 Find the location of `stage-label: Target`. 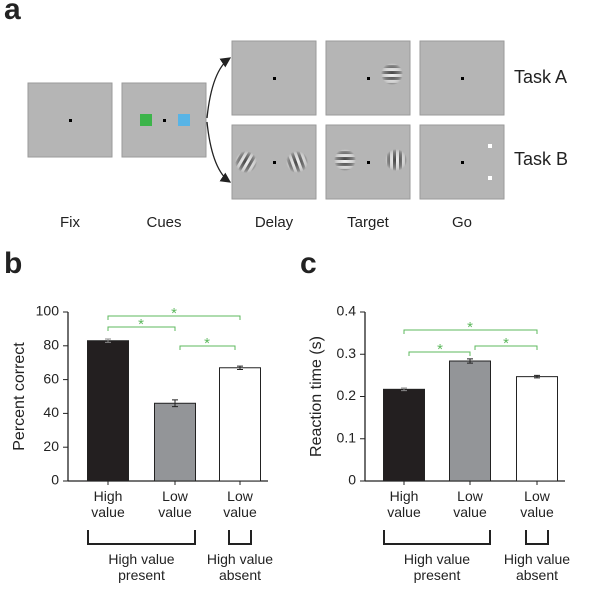

stage-label: Target is located at coordinates (368, 222).